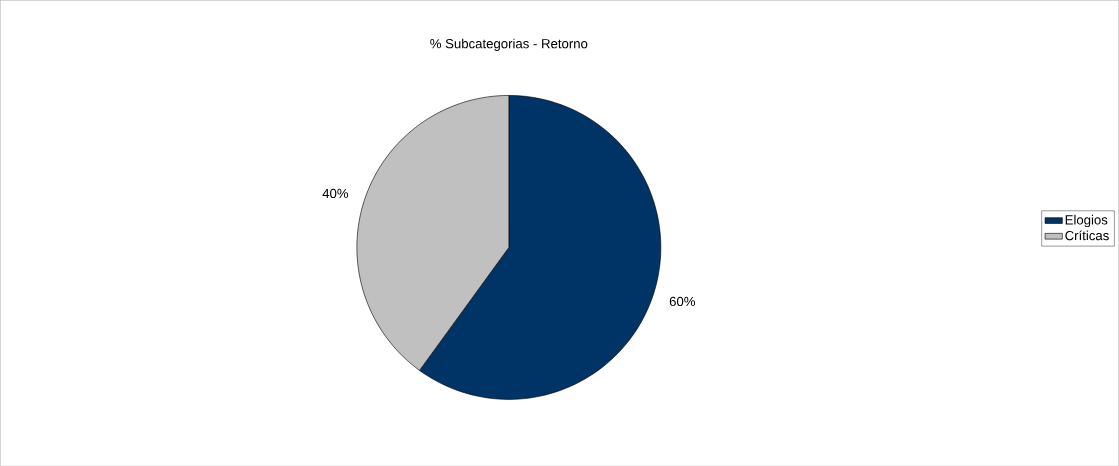  Describe the element at coordinates (1086, 220) in the screenshot. I see `legend-label: Elogios` at that location.